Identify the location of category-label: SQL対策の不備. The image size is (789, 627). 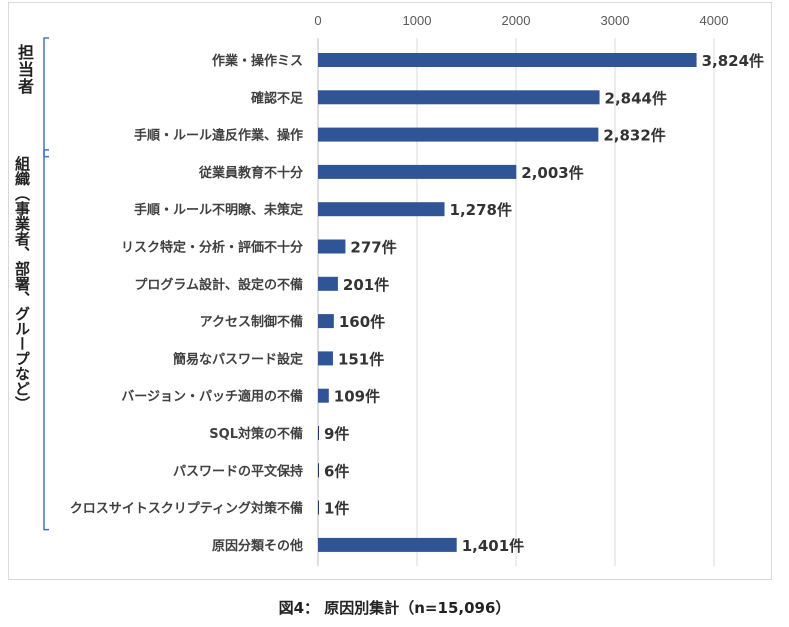
(256, 434).